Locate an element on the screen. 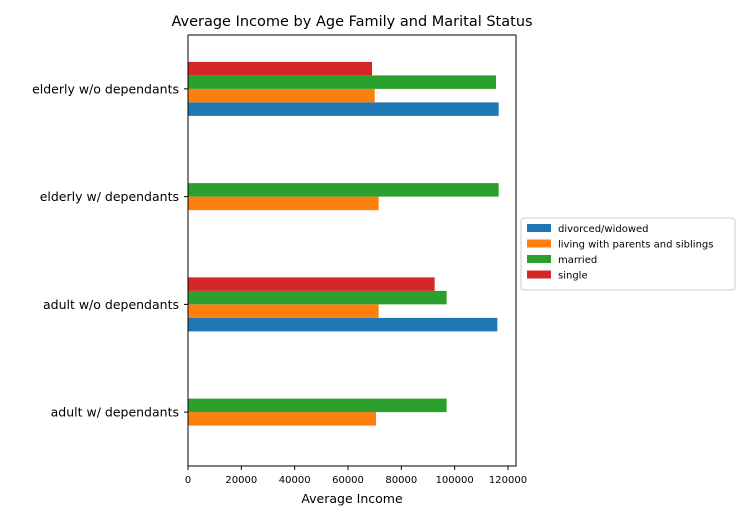 This screenshot has height=525, width=750. y-tick-label: adult w/ dependants is located at coordinates (115, 412).